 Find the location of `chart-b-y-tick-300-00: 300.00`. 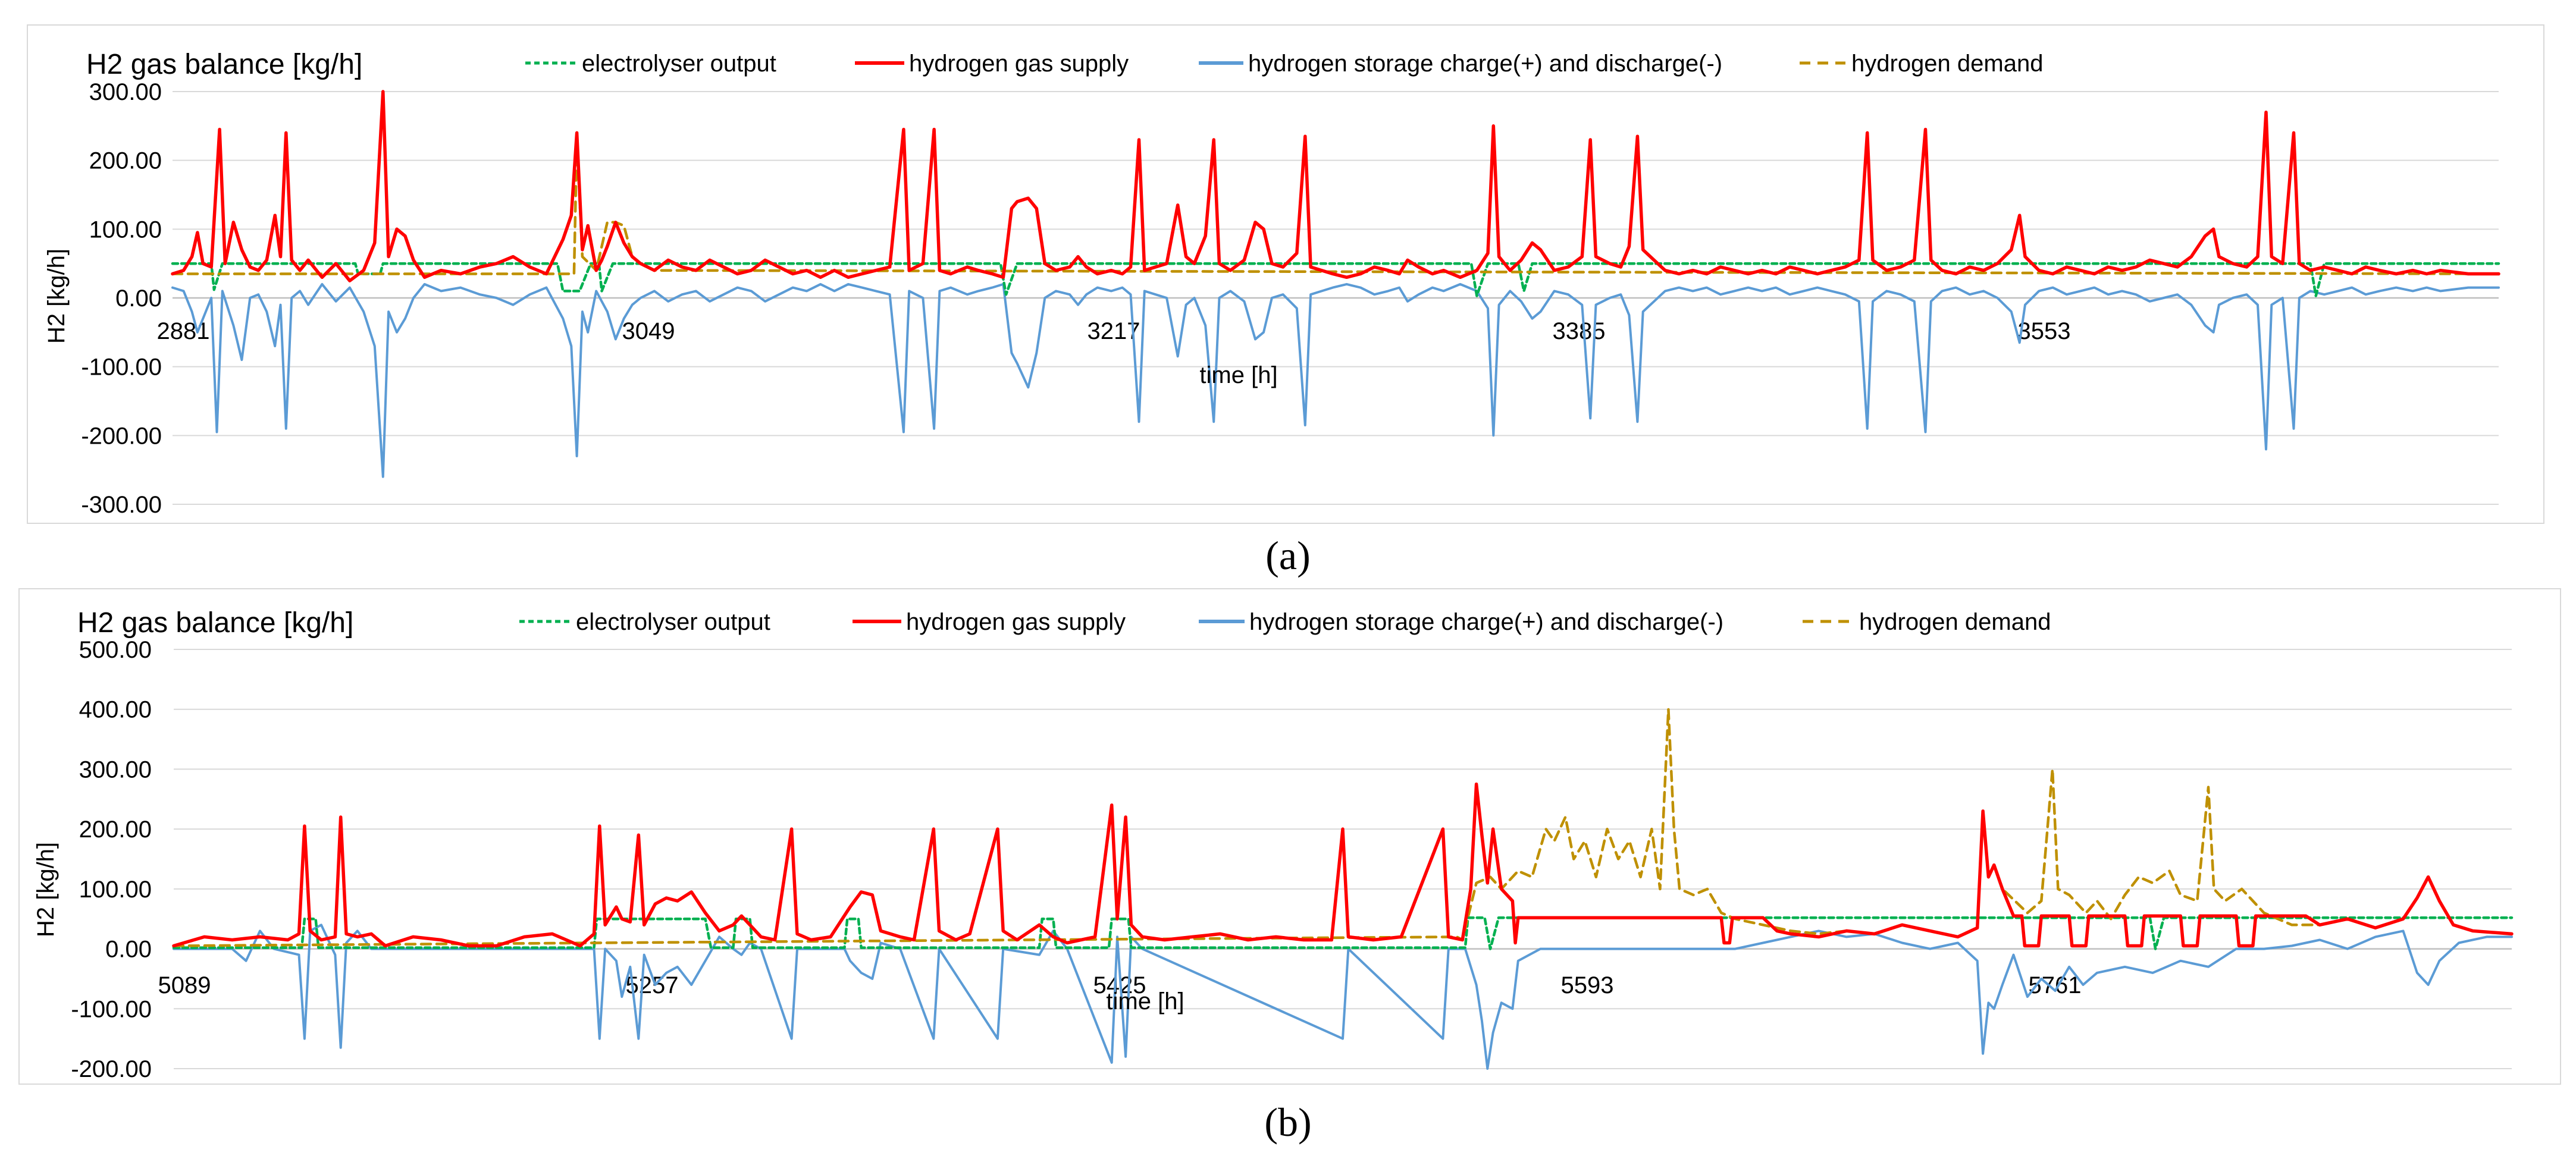

chart-b-y-tick-300-00: 300.00 is located at coordinates (116, 769).